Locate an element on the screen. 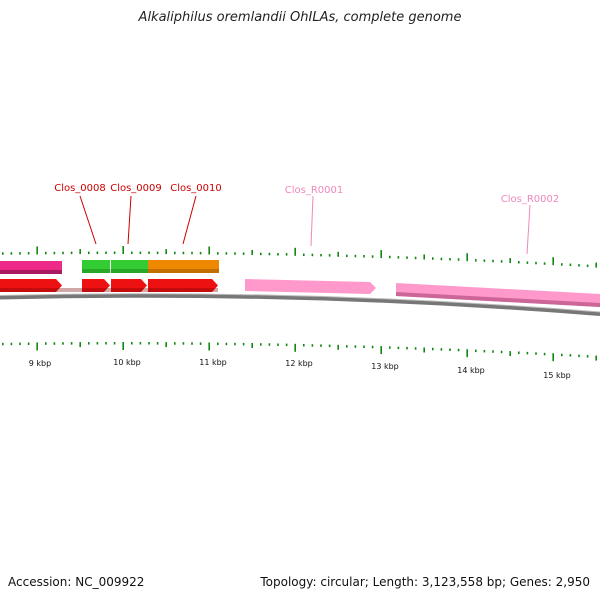  scale-label: 14 kbp is located at coordinates (471, 370).